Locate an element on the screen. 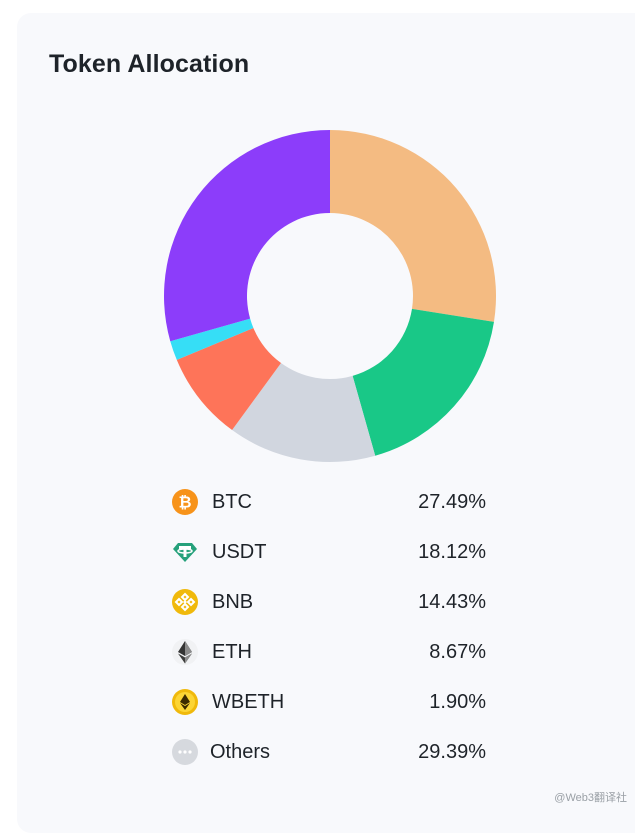 The width and height of the screenshot is (635, 833). legend-item-bnb: BNB 14.43% is located at coordinates (328, 602).